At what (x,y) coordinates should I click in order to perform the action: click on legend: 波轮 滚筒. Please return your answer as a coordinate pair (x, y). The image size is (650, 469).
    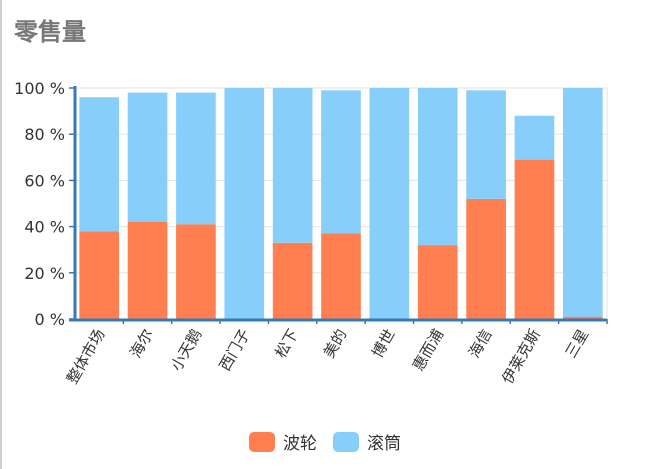
    Looking at the image, I should click on (325, 441).